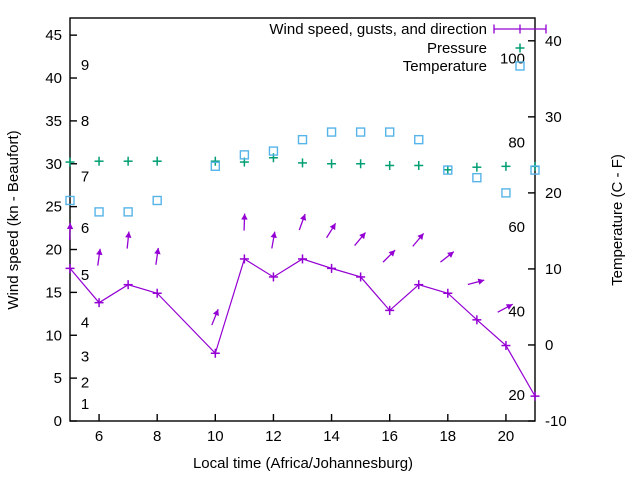  What do you see at coordinates (516, 143) in the screenshot?
I see `fahrenheit-label: 80` at bounding box center [516, 143].